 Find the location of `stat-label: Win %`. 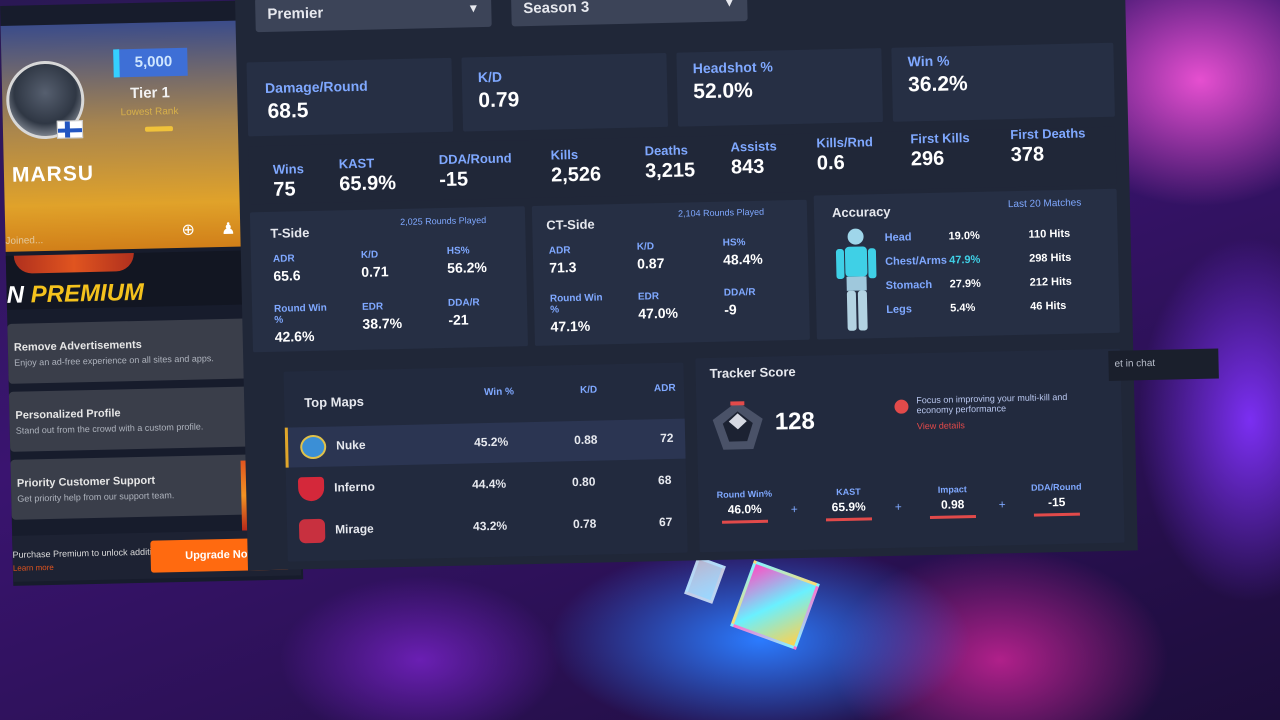

stat-label: Win % is located at coordinates (928, 61).